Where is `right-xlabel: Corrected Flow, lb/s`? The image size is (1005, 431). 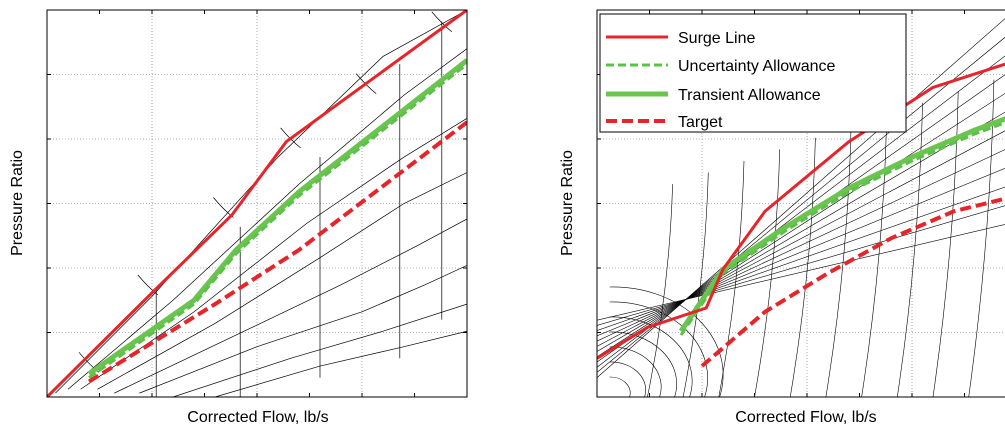 right-xlabel: Corrected Flow, lb/s is located at coordinates (805, 417).